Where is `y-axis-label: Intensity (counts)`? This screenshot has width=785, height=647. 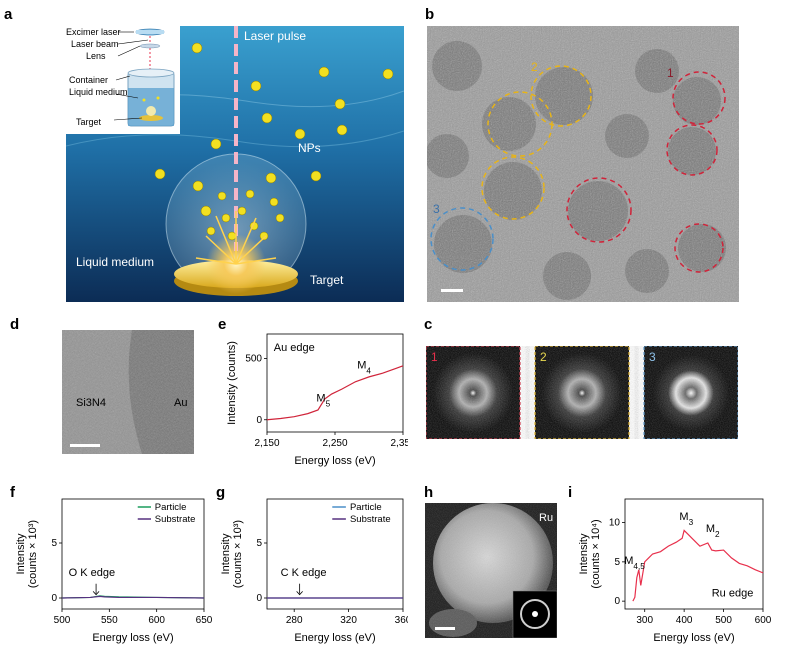 y-axis-label: Intensity (counts) is located at coordinates (232, 383).